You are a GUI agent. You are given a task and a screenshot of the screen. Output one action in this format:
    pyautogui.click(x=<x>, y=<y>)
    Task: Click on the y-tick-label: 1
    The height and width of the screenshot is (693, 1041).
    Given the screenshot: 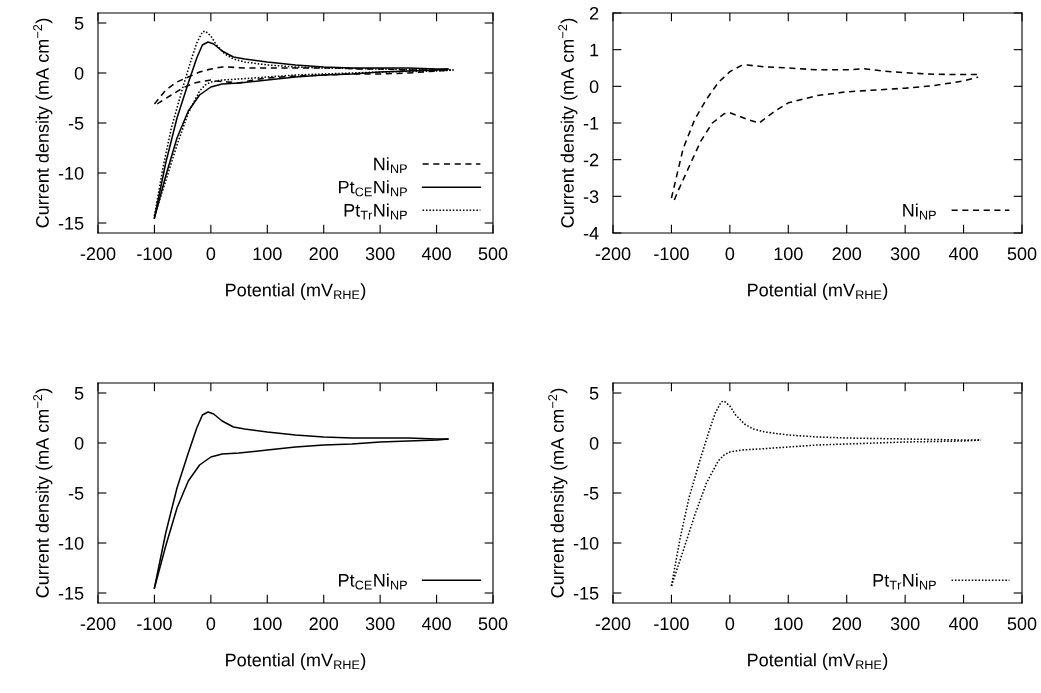 What is the action you would take?
    pyautogui.click(x=594, y=50)
    